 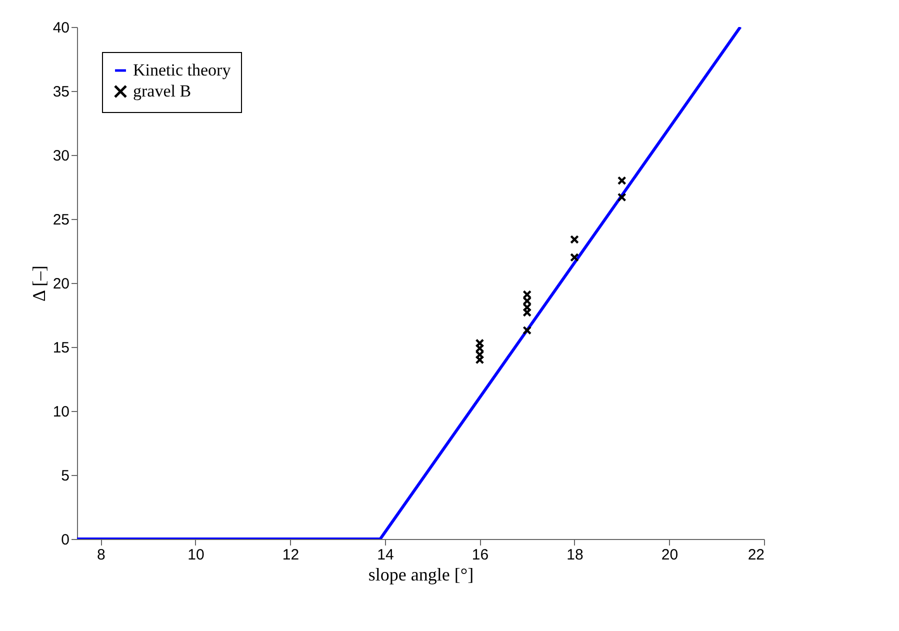 I want to click on y-tick-label: 25, so click(x=61, y=220).